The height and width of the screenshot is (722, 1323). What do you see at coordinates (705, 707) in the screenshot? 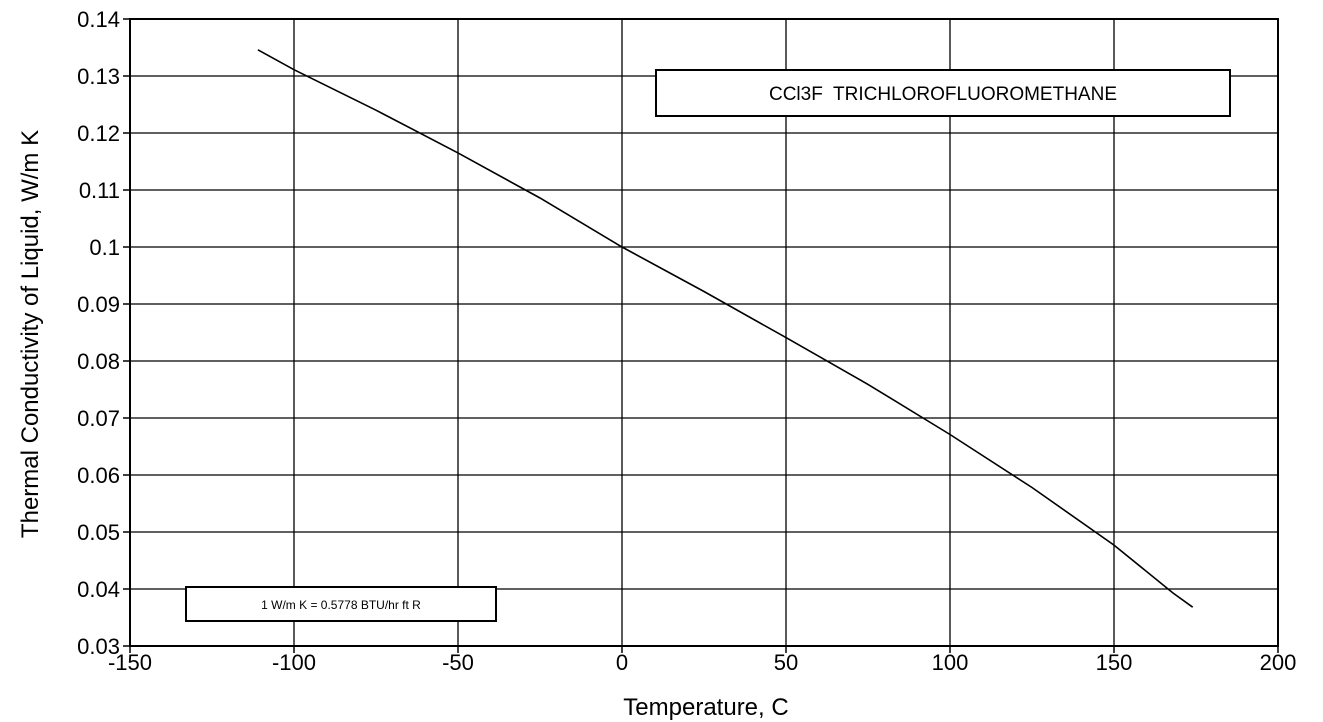
I see `x-axis-title: Temperature, C` at bounding box center [705, 707].